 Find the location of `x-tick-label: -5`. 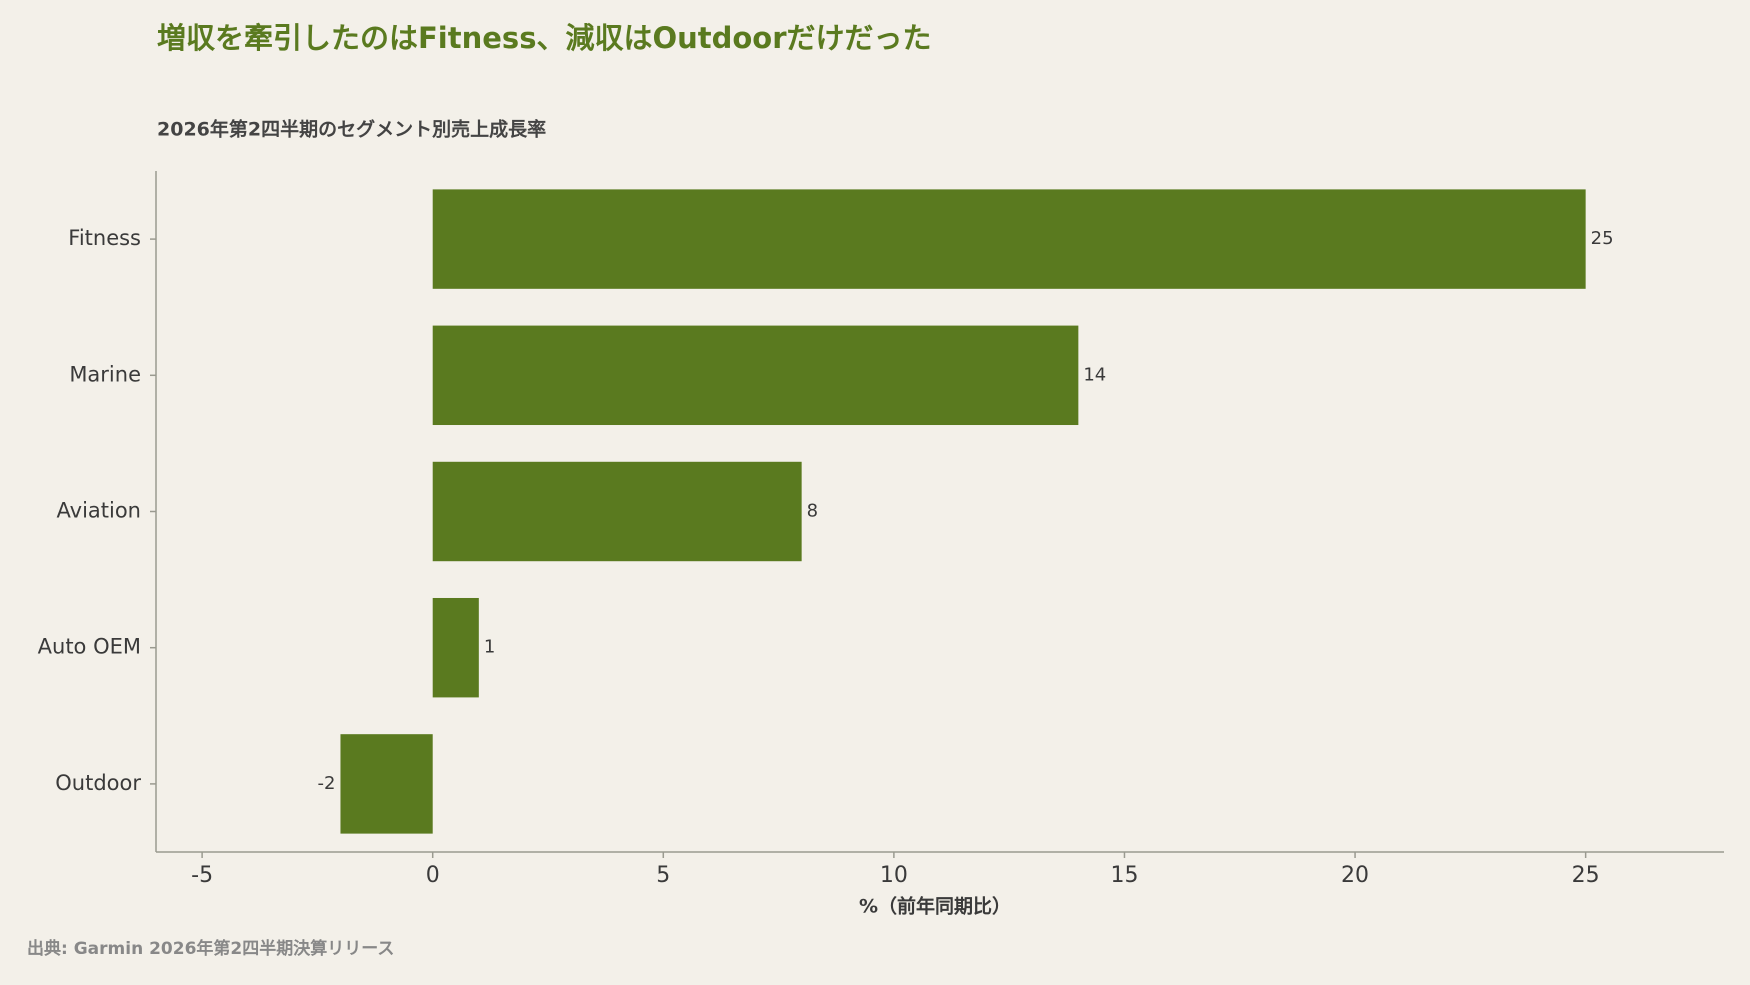

x-tick-label: -5 is located at coordinates (202, 875).